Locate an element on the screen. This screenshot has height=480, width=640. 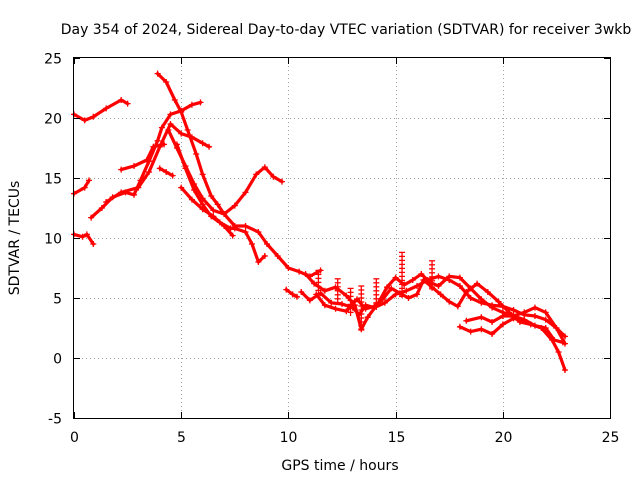
y-tick-label: 5 is located at coordinates (57, 300).